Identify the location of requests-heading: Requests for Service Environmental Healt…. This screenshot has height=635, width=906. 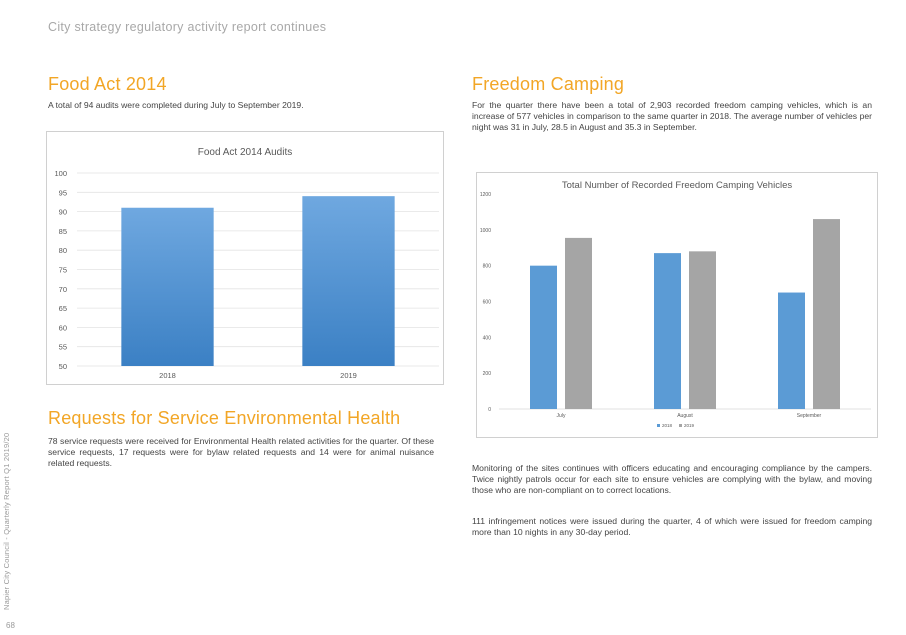
(224, 418).